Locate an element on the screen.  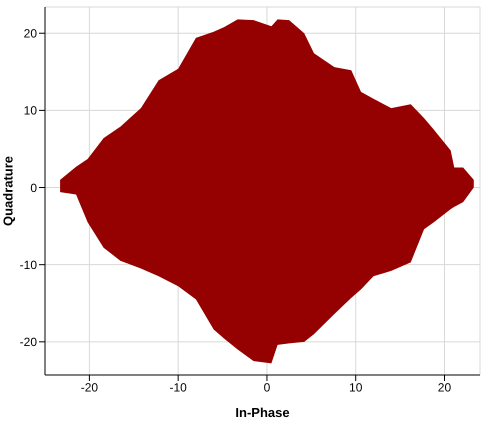
y-axis-title: Quadrature is located at coordinates (8, 191).